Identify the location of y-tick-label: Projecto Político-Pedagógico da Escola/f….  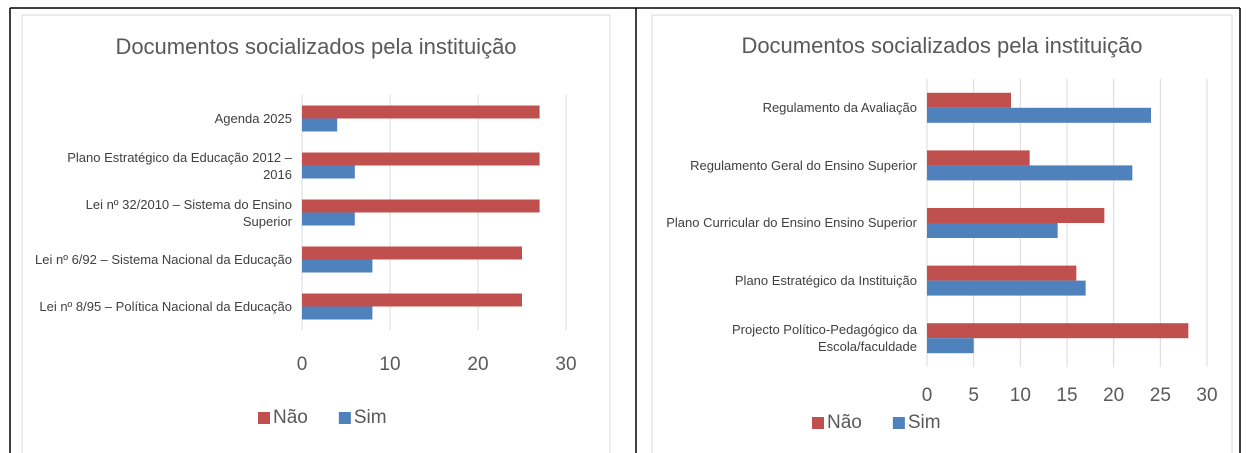
(824, 338).